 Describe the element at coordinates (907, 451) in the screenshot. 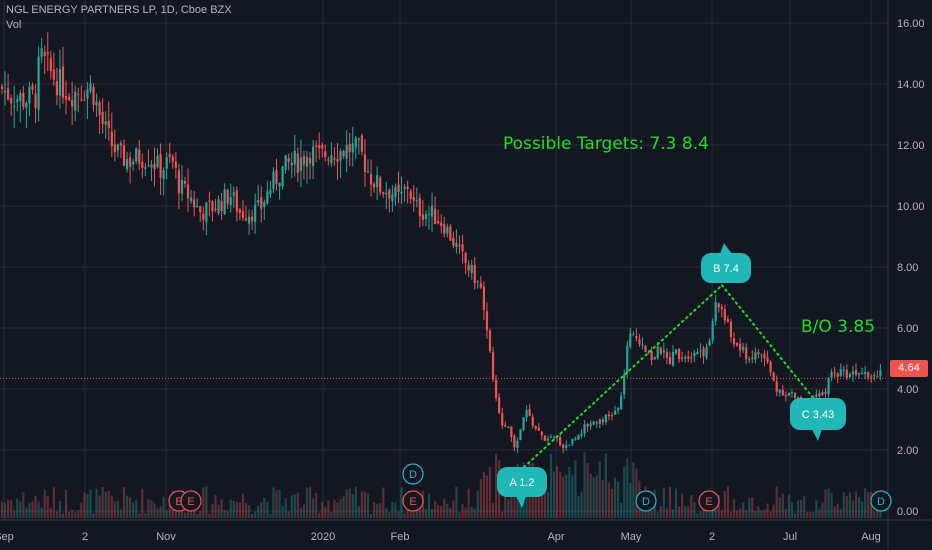

I see `y-axis-tick-label: 2.00` at that location.